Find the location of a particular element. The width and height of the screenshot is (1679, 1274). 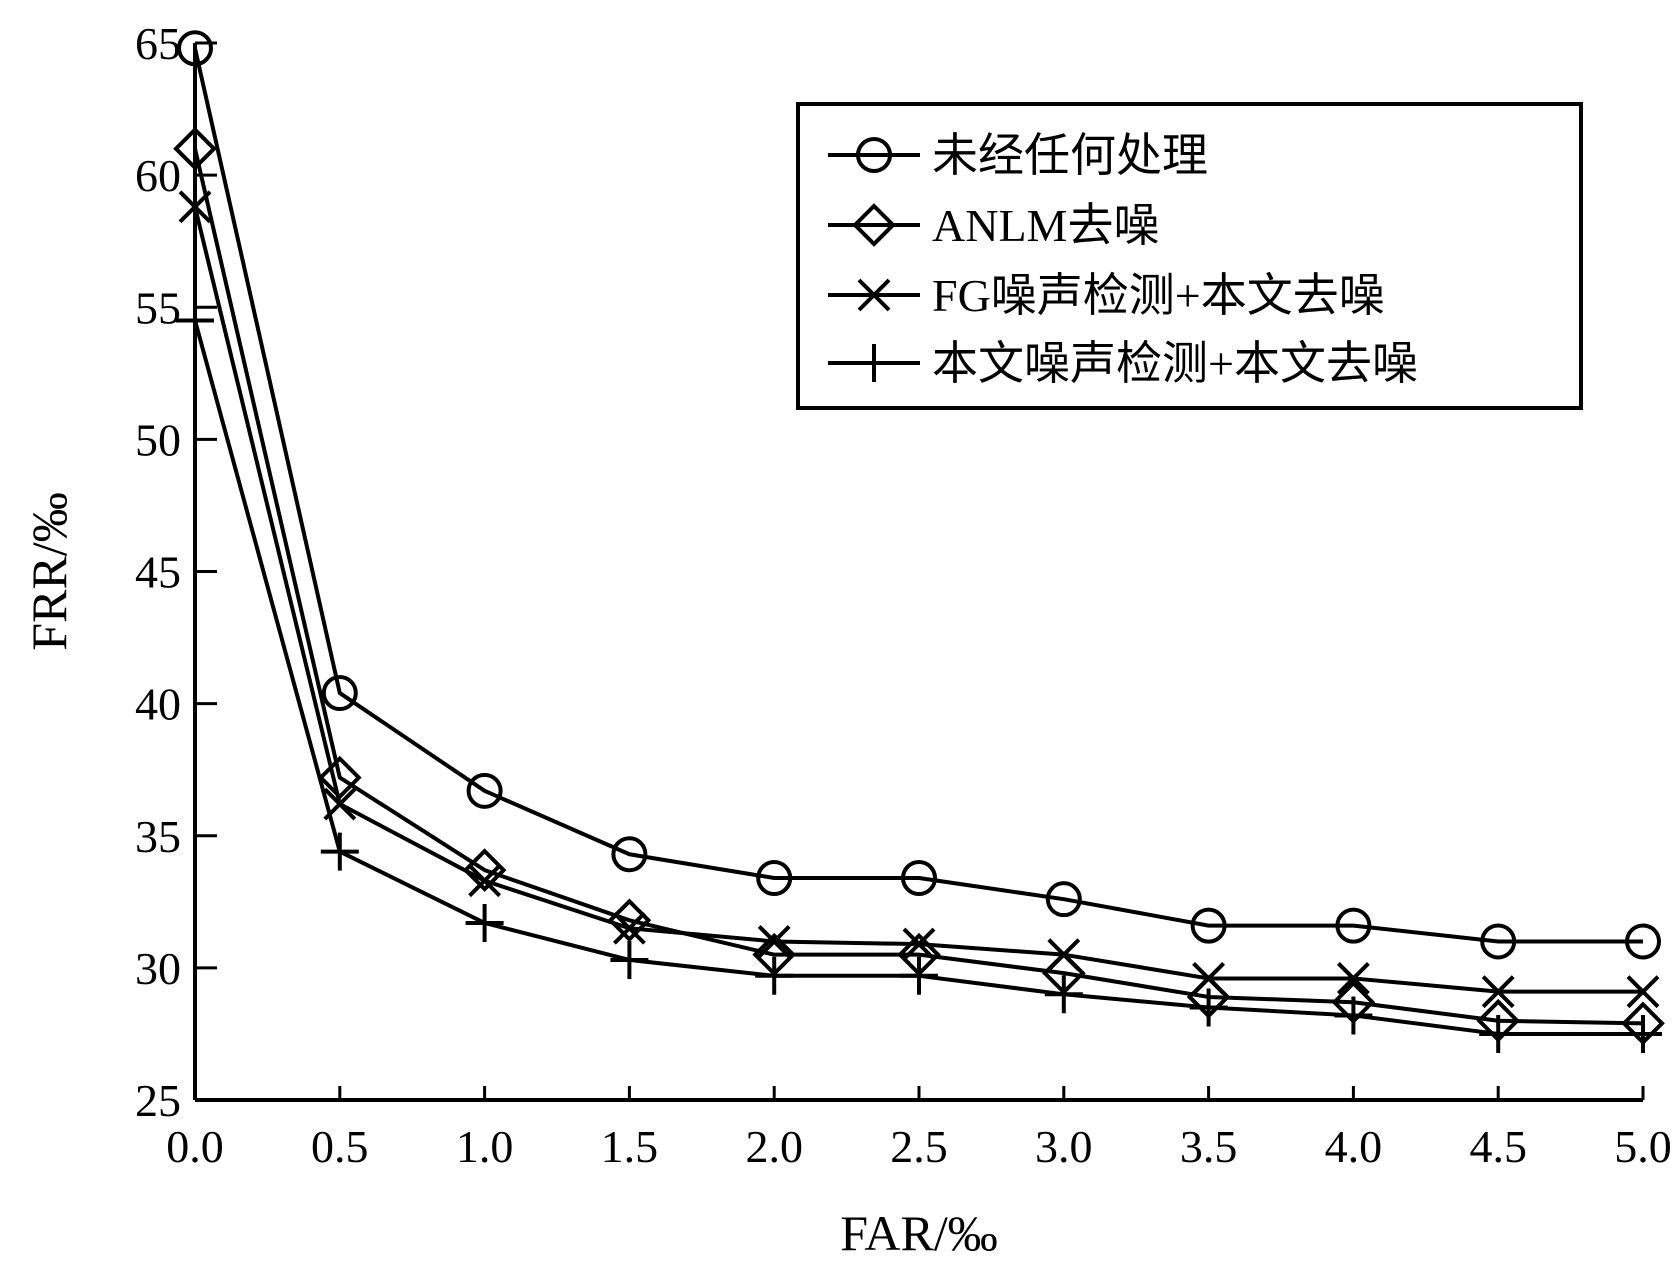

x-tick-label: 5.0 is located at coordinates (1643, 1146).